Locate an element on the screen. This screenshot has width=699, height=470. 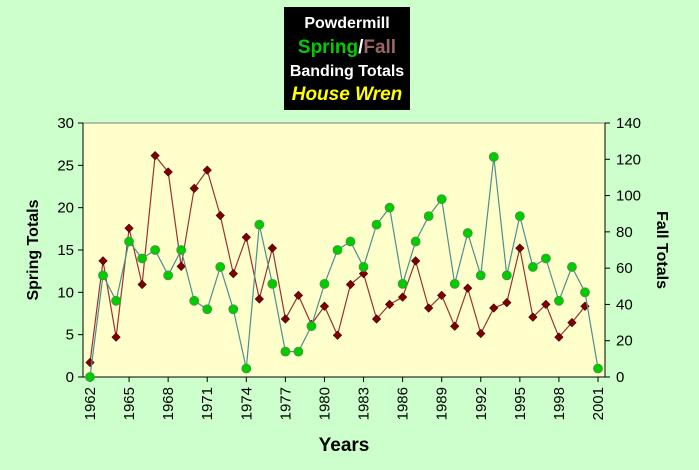
y-right-tick-label: 140 is located at coordinates (628, 123).